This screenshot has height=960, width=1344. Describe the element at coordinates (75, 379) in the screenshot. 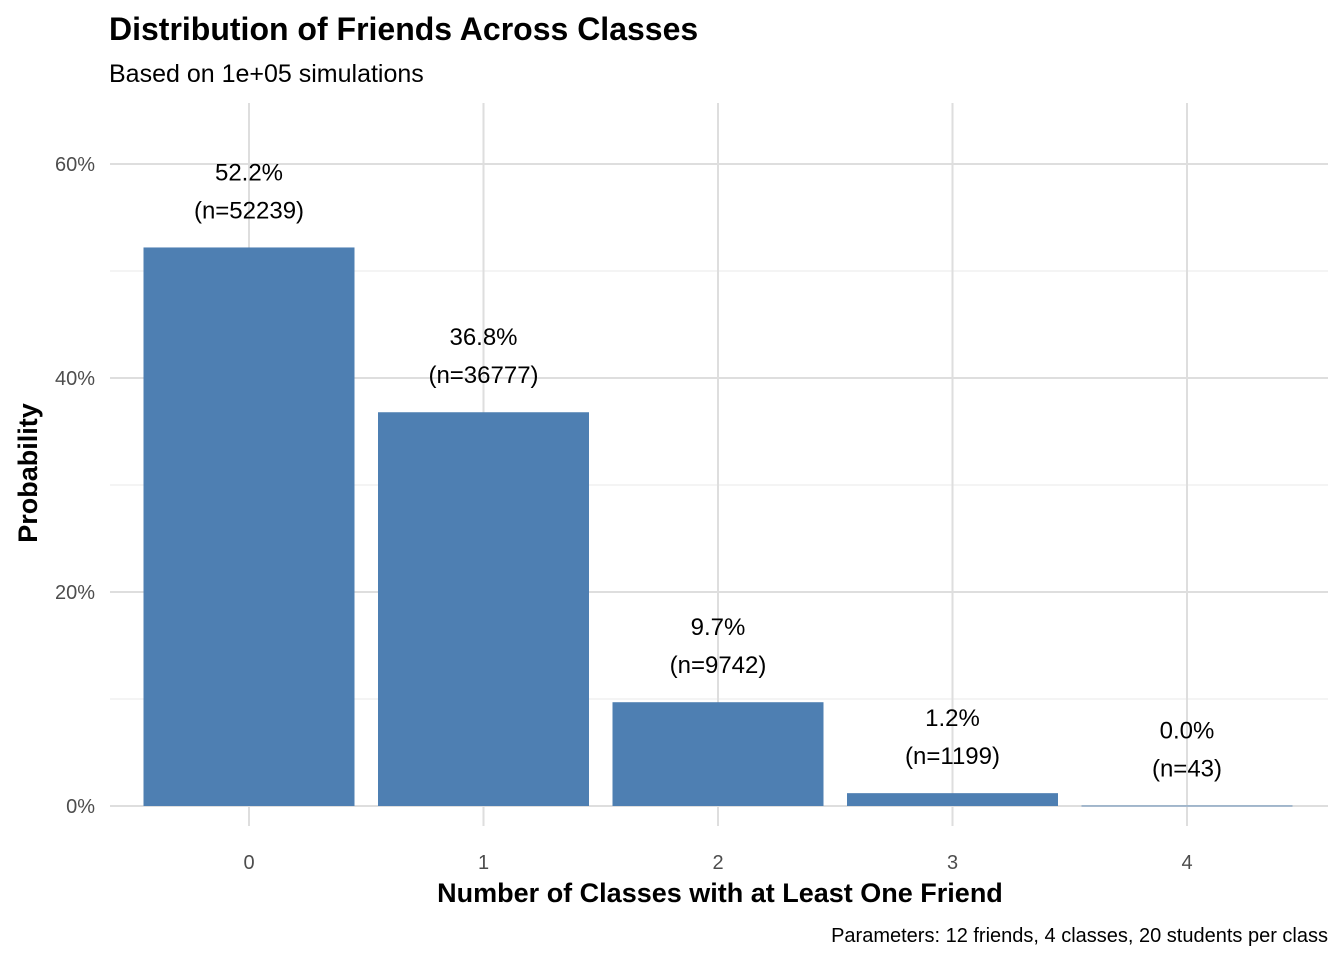

I see `y-tick-label: 40%` at that location.